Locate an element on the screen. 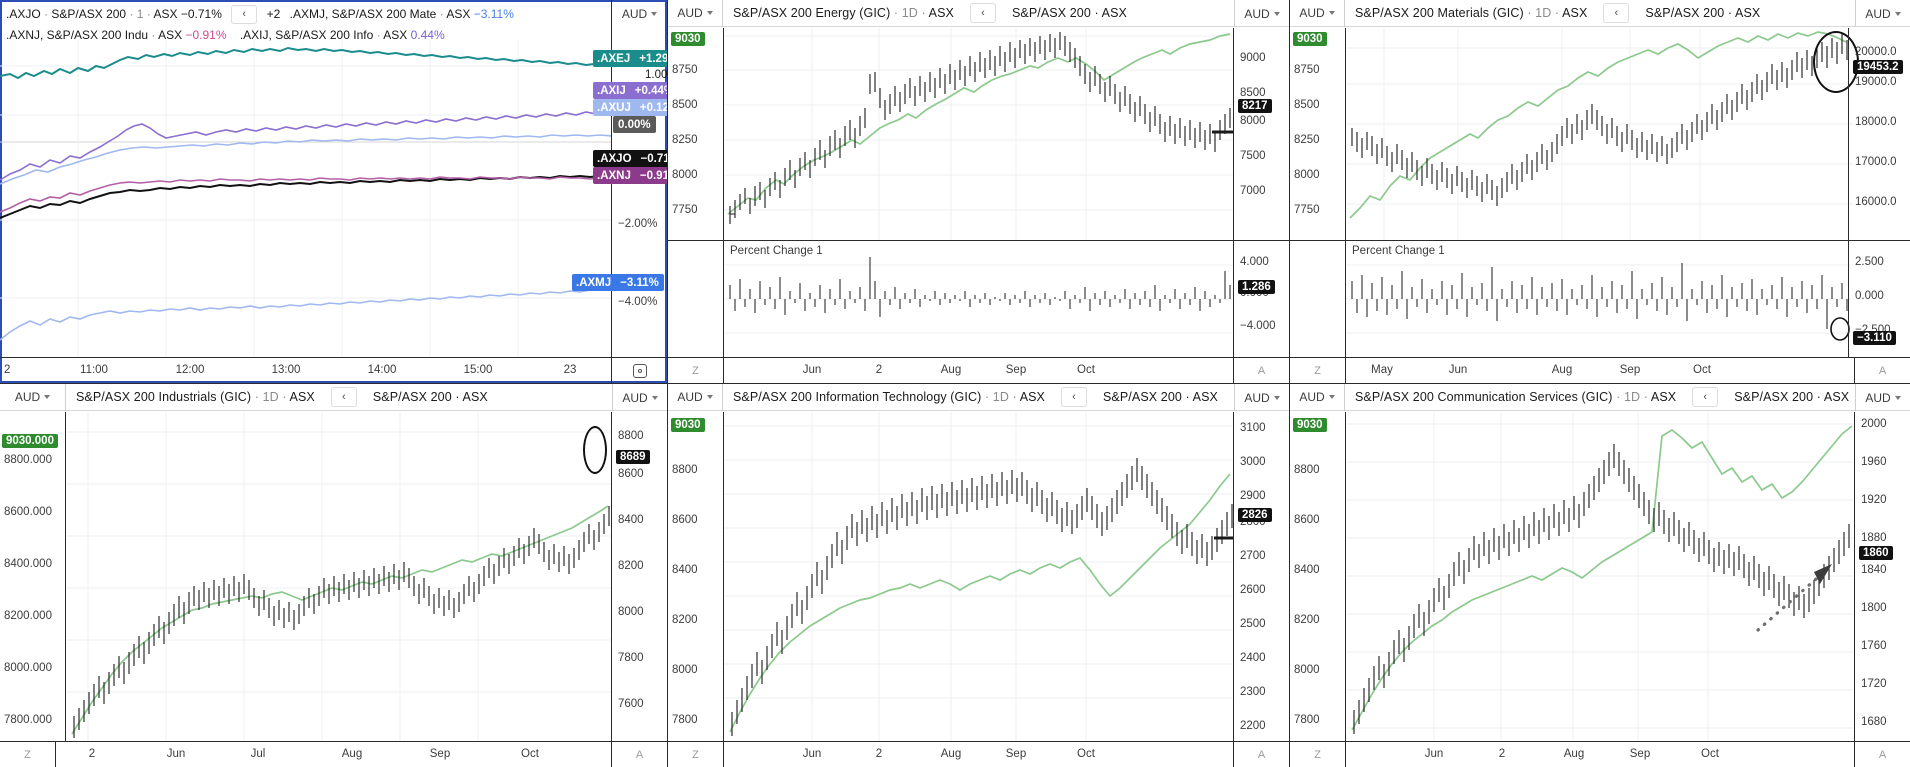 The height and width of the screenshot is (767, 1910). legend-chip-axnj: .AXNJ −0.91% is located at coordinates (630, 175).